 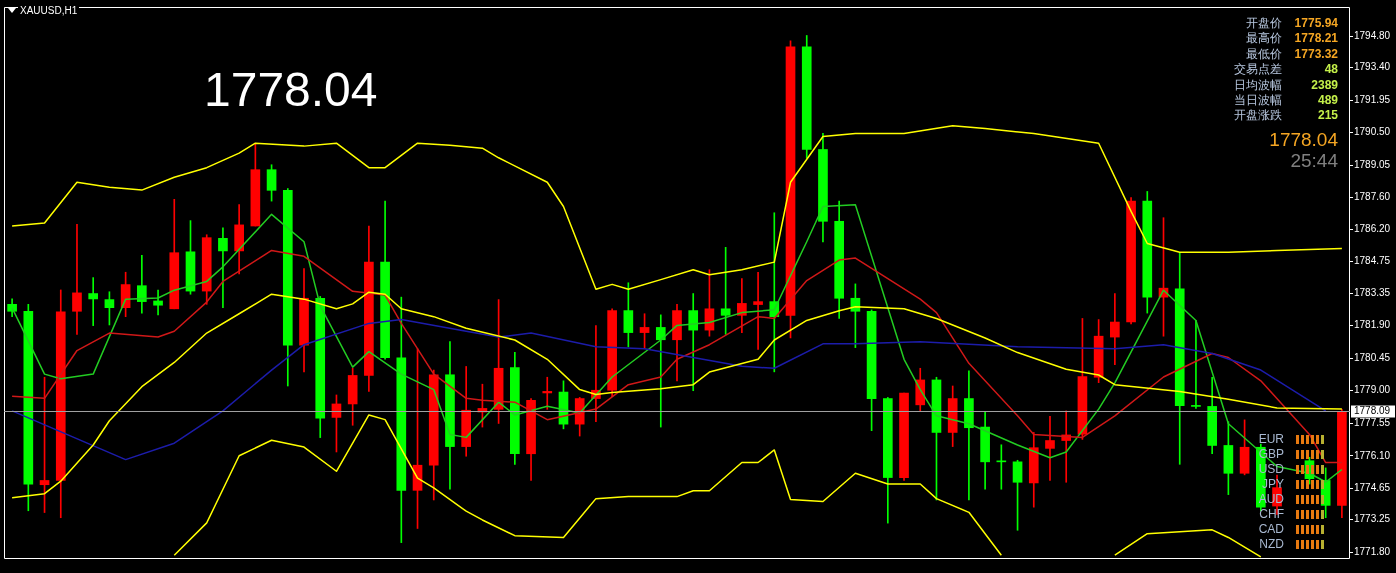 I want to click on y-tick-label: 1781.90, so click(x=1372, y=325).